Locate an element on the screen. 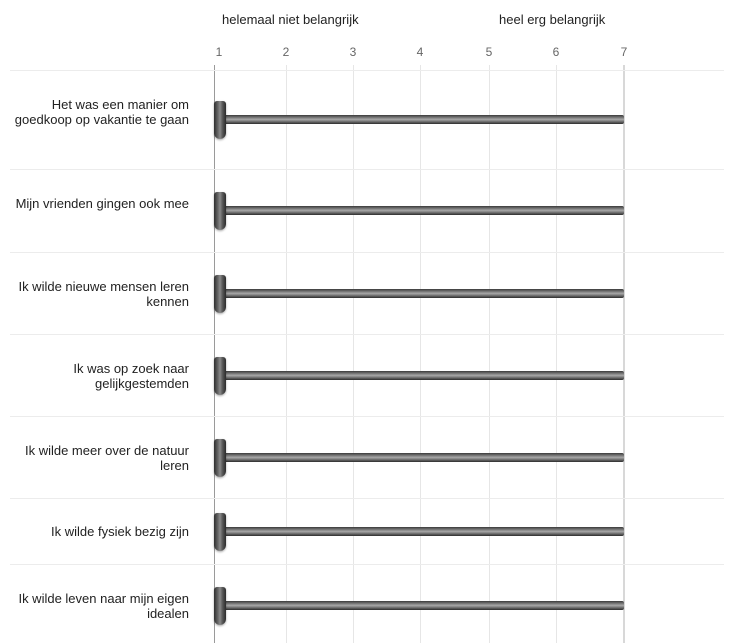 This screenshot has width=734, height=643. statement-label: Ik was op zoek naar gelijkgestemden is located at coordinates (131, 376).